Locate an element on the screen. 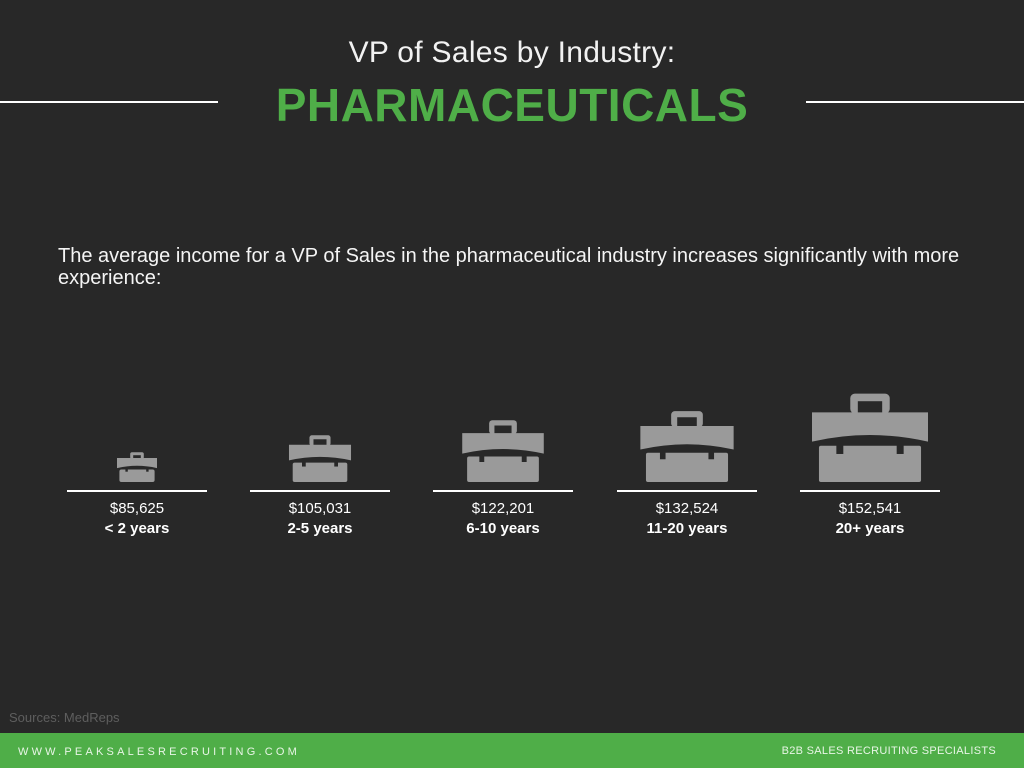  value-label: $85,625 is located at coordinates (137, 508).